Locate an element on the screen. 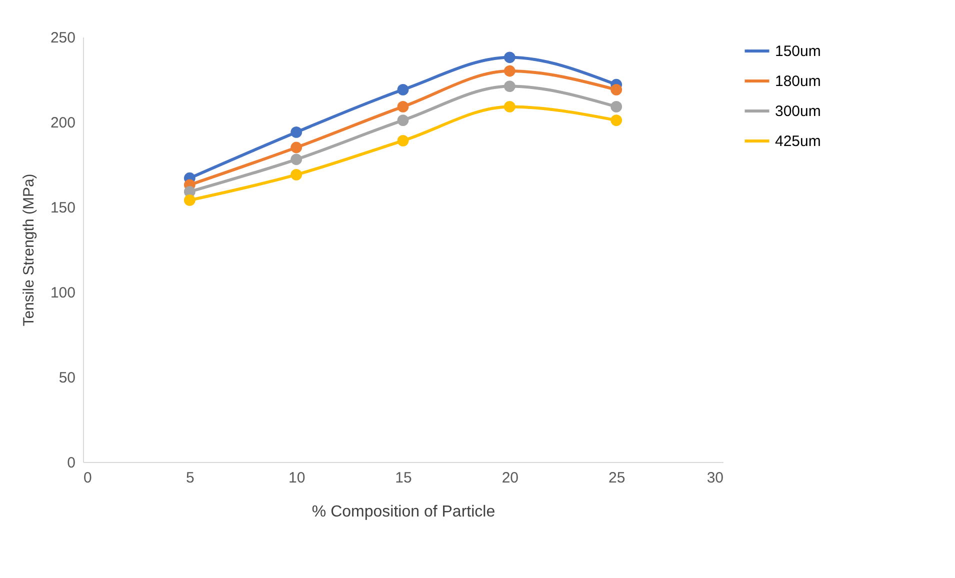 The image size is (955, 578). x-tick-label: 0 is located at coordinates (88, 478).